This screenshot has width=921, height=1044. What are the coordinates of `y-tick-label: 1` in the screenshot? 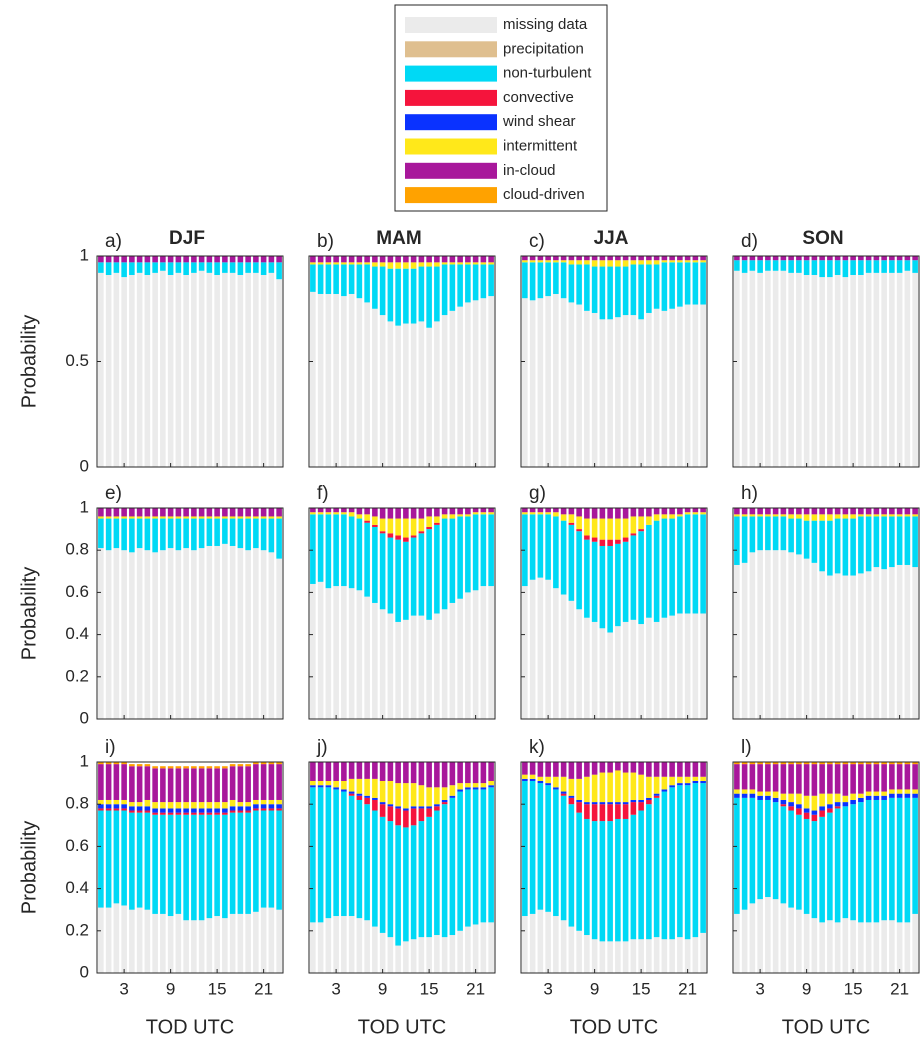 It's located at (84, 760).